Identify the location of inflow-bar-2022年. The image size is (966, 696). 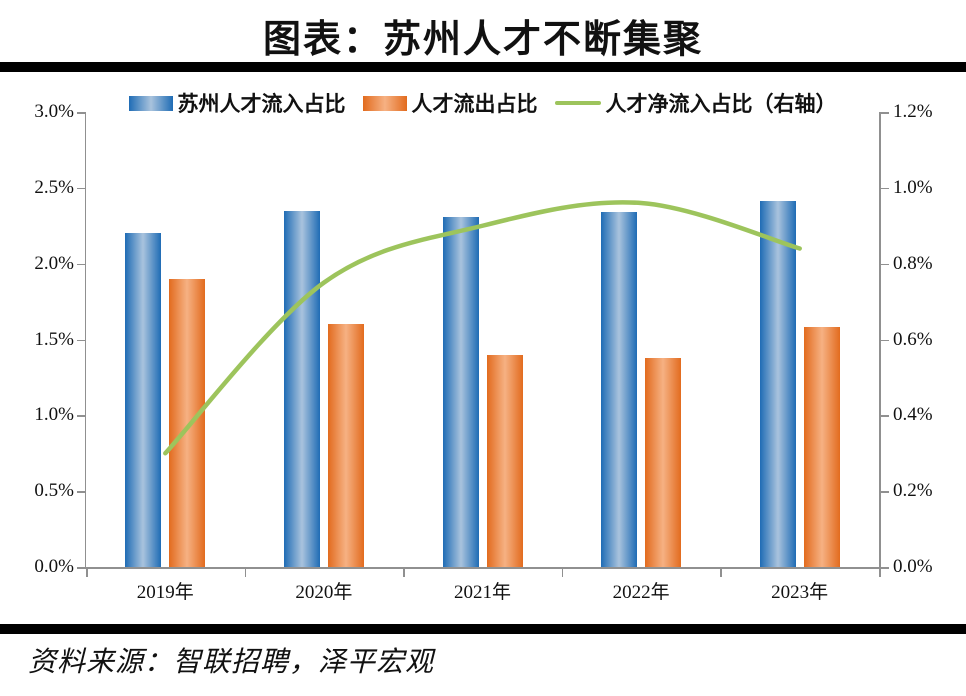
(619, 389).